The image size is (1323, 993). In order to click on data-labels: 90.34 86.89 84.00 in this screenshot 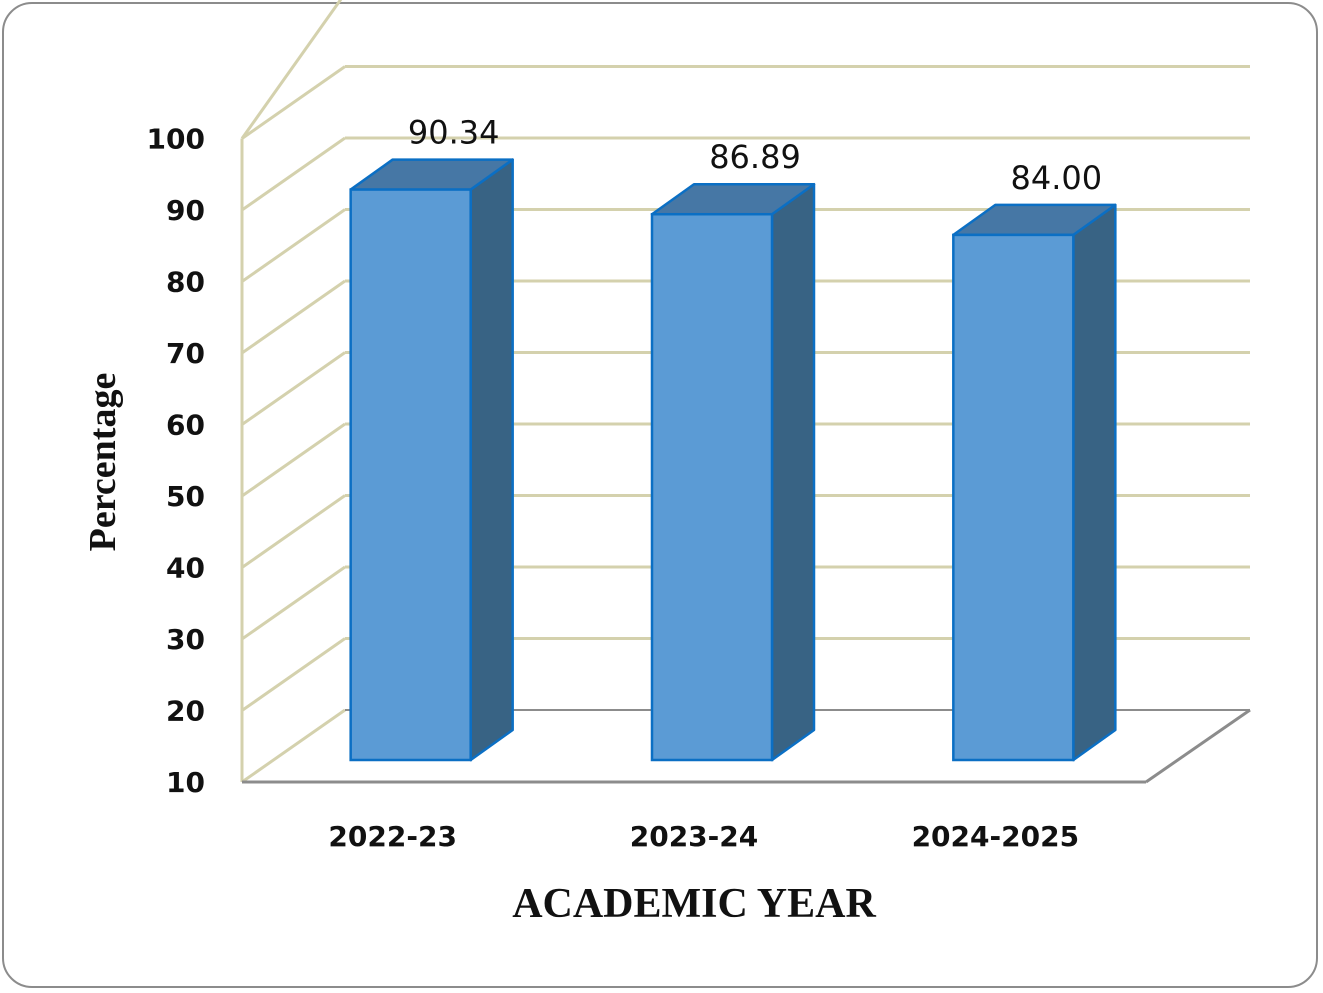, I will do `click(755, 155)`.